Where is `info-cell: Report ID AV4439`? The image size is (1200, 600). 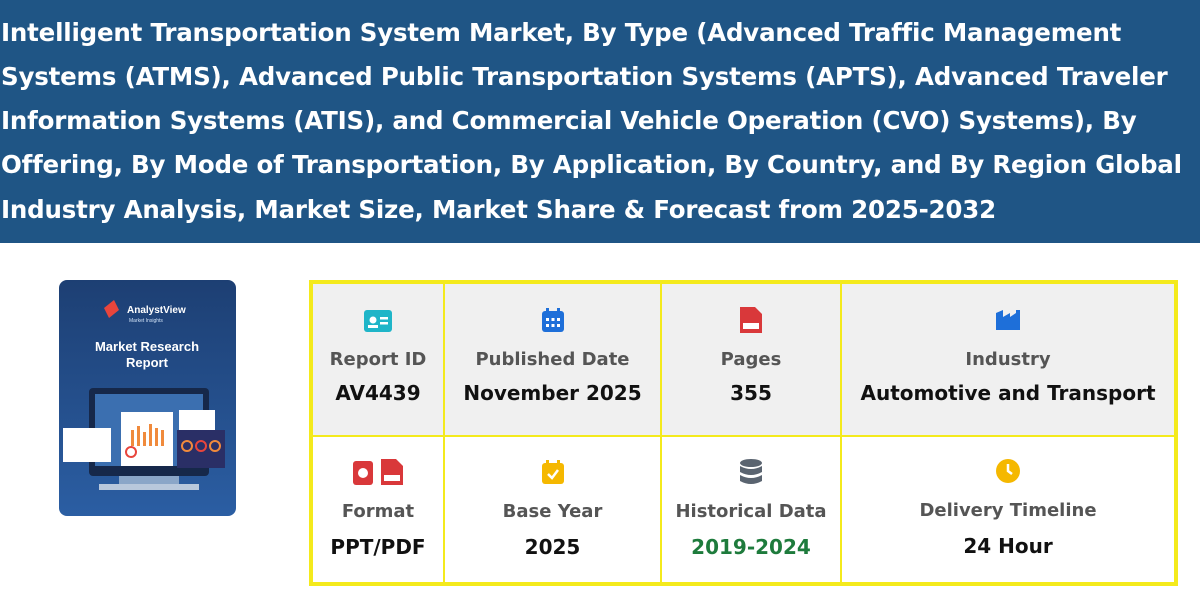 info-cell: Report ID AV4439 is located at coordinates (378, 359).